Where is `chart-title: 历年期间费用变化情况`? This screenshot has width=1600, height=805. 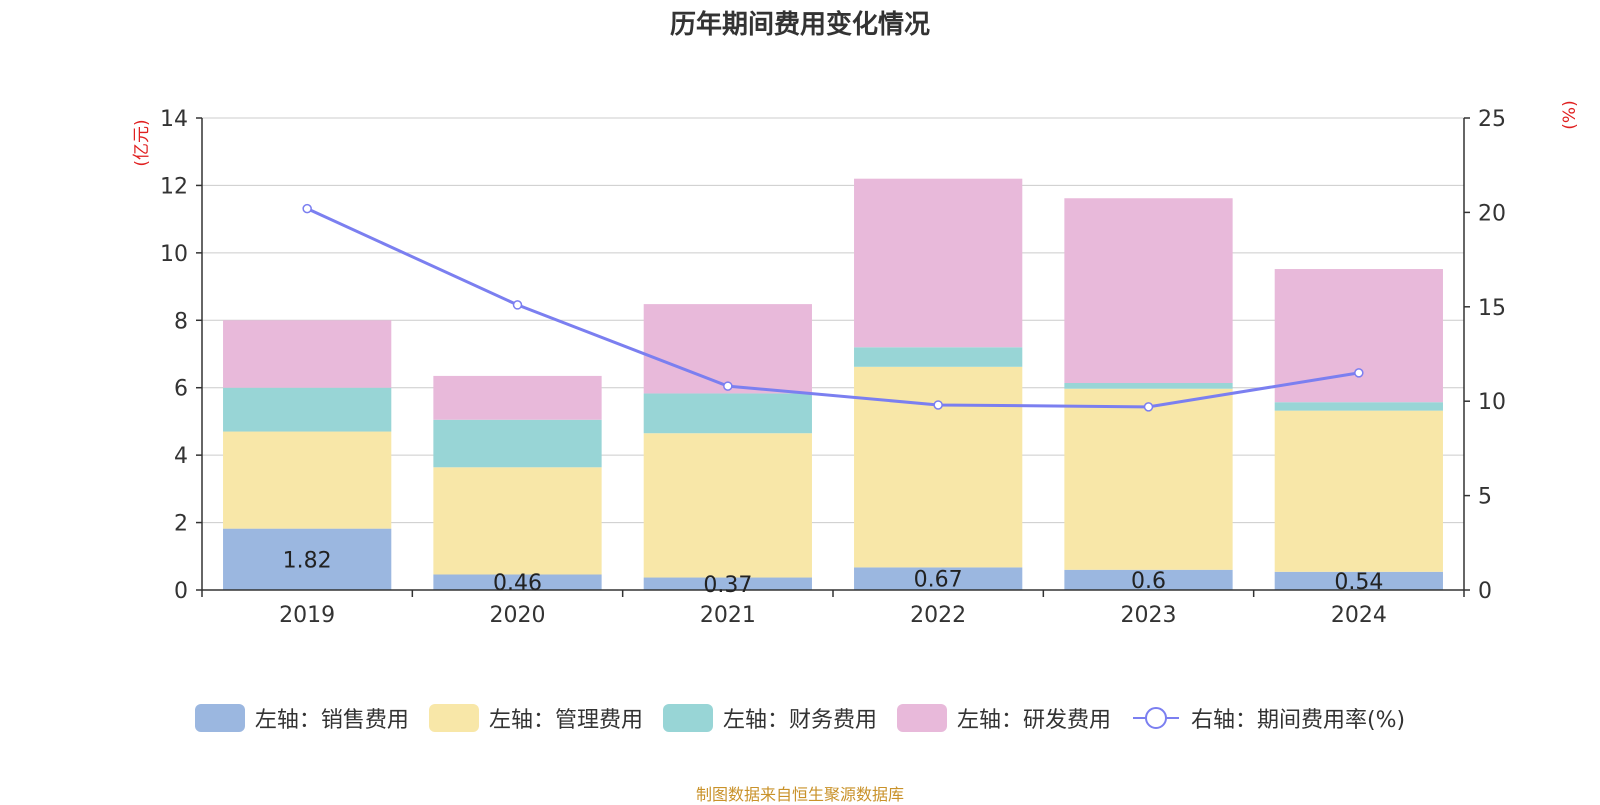 chart-title: 历年期间费用变化情况 is located at coordinates (799, 25).